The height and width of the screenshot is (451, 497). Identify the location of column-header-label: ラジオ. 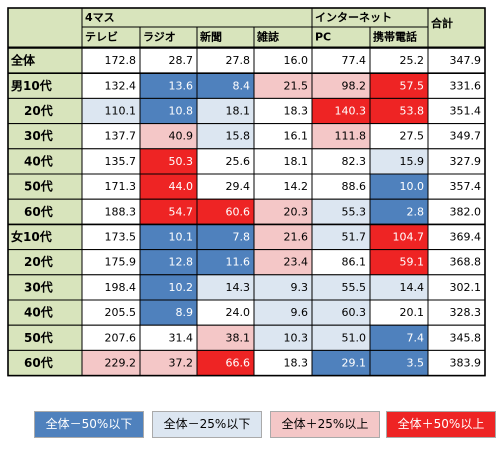
(159, 37).